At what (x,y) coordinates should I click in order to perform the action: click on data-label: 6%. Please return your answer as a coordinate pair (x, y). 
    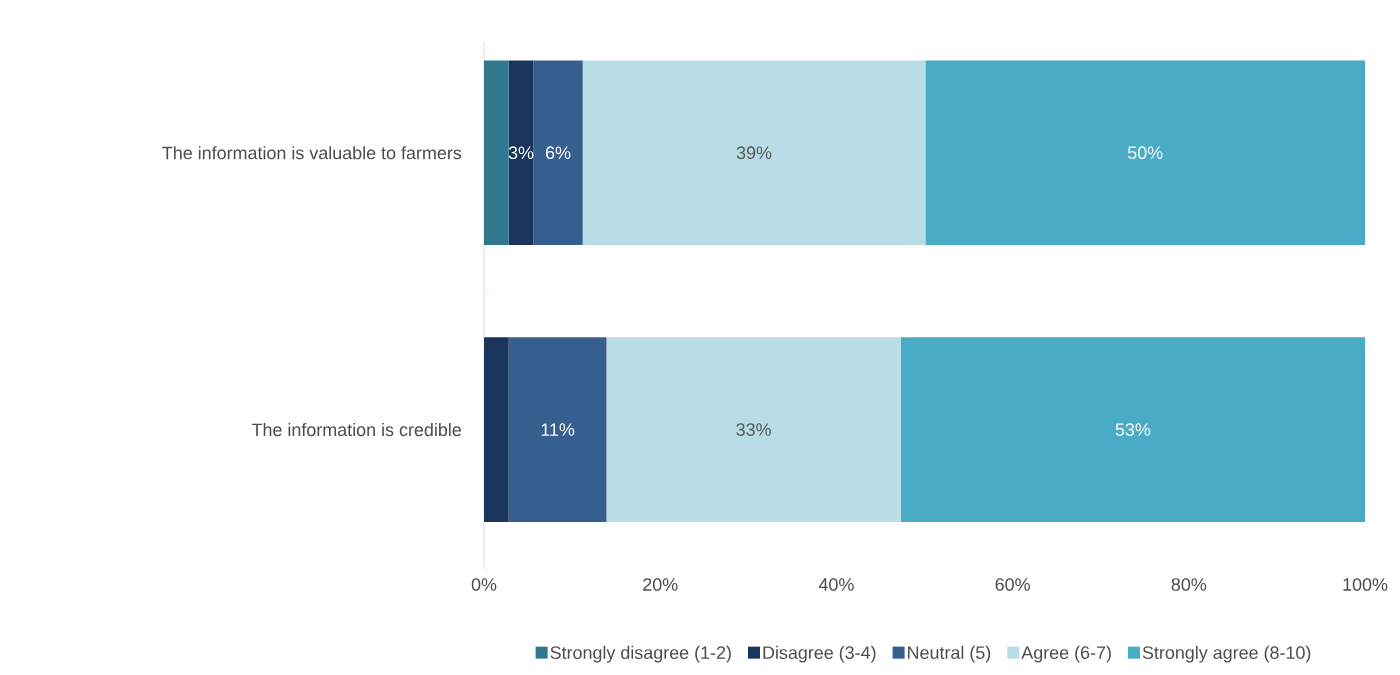
    Looking at the image, I should click on (558, 153).